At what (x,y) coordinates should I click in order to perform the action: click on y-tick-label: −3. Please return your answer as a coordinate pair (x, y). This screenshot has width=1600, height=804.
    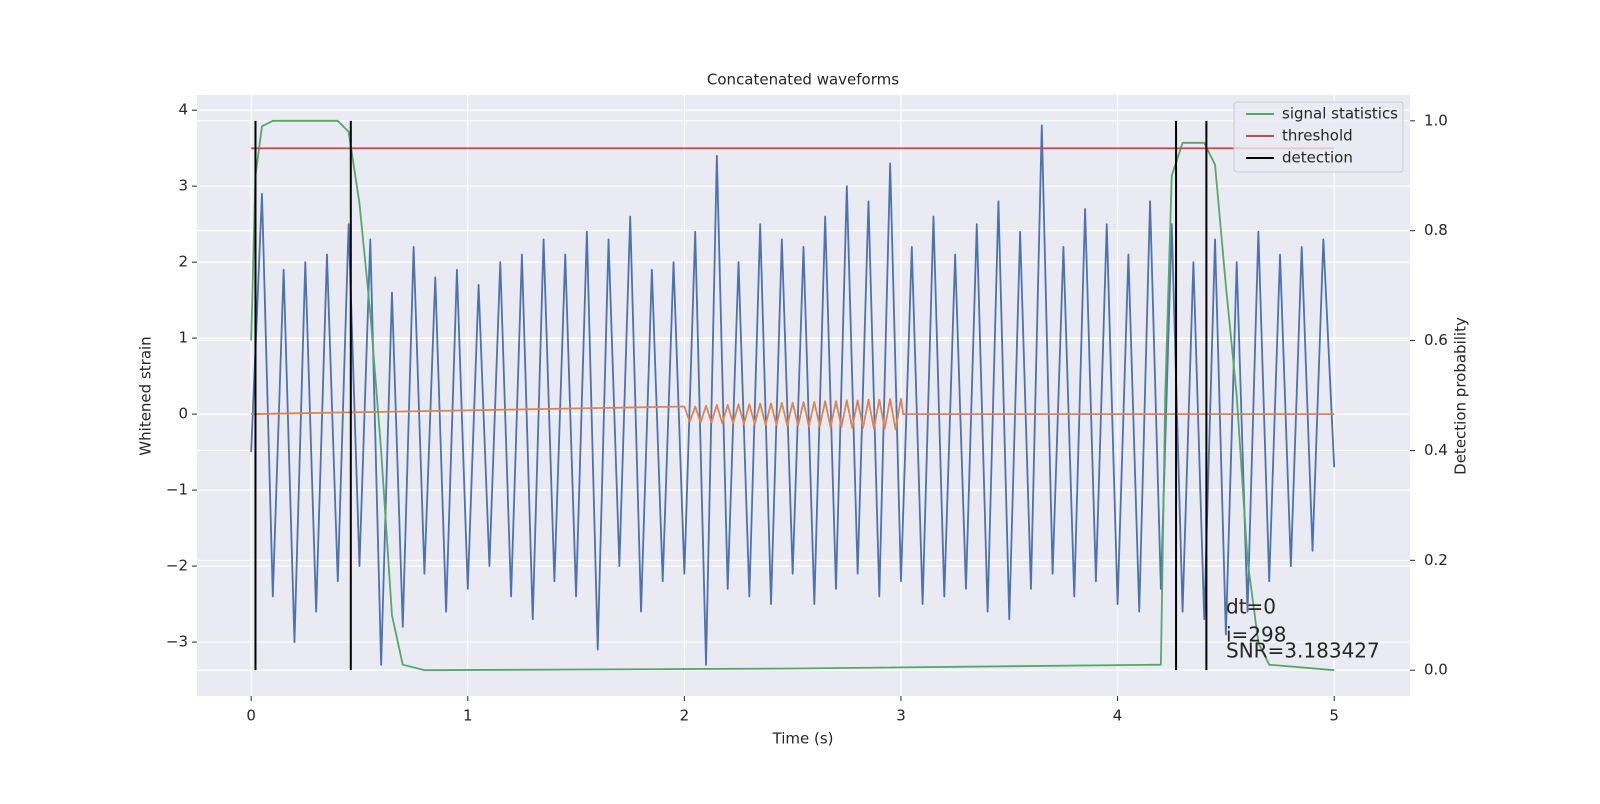
    Looking at the image, I should click on (177, 642).